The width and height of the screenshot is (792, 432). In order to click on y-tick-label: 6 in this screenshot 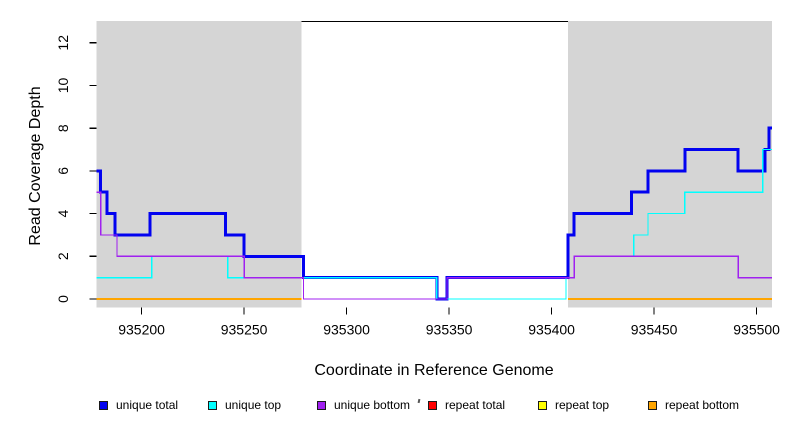, I will do `click(63, 171)`.